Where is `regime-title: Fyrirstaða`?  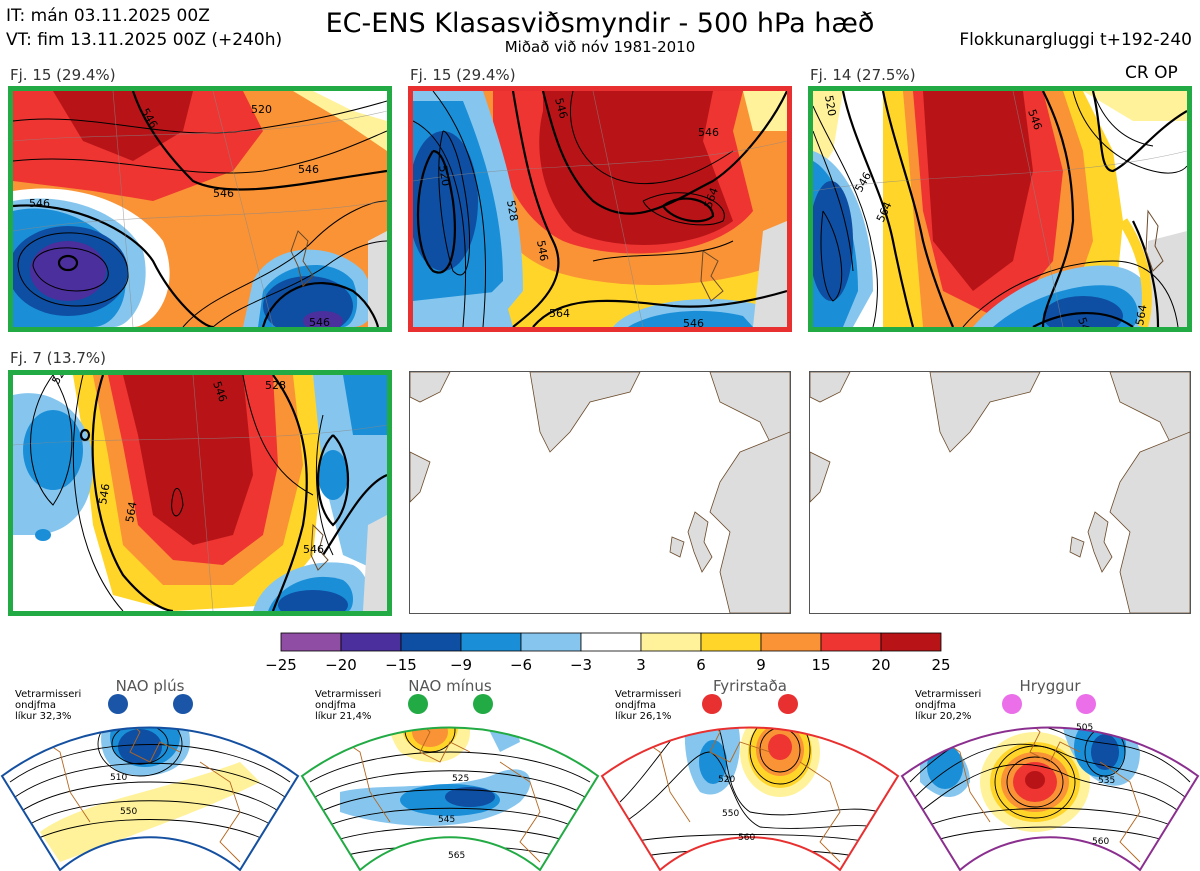
regime-title: Fyrirstaða is located at coordinates (750, 686).